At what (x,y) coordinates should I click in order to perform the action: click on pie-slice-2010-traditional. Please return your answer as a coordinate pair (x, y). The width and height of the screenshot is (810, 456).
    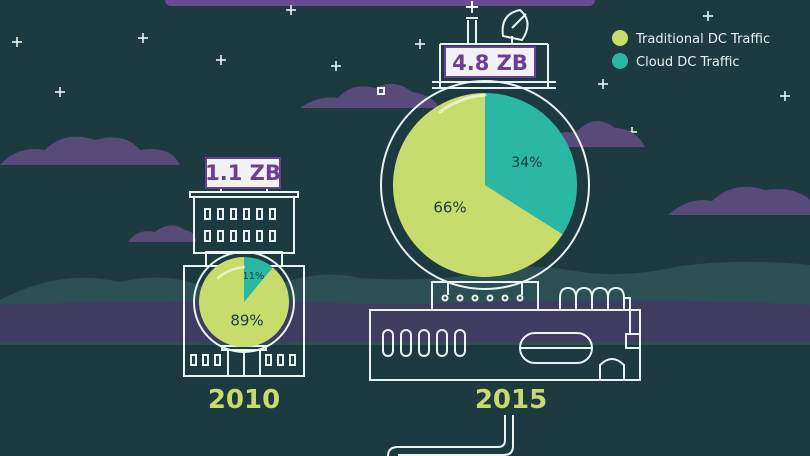
    Looking at the image, I should click on (244, 302).